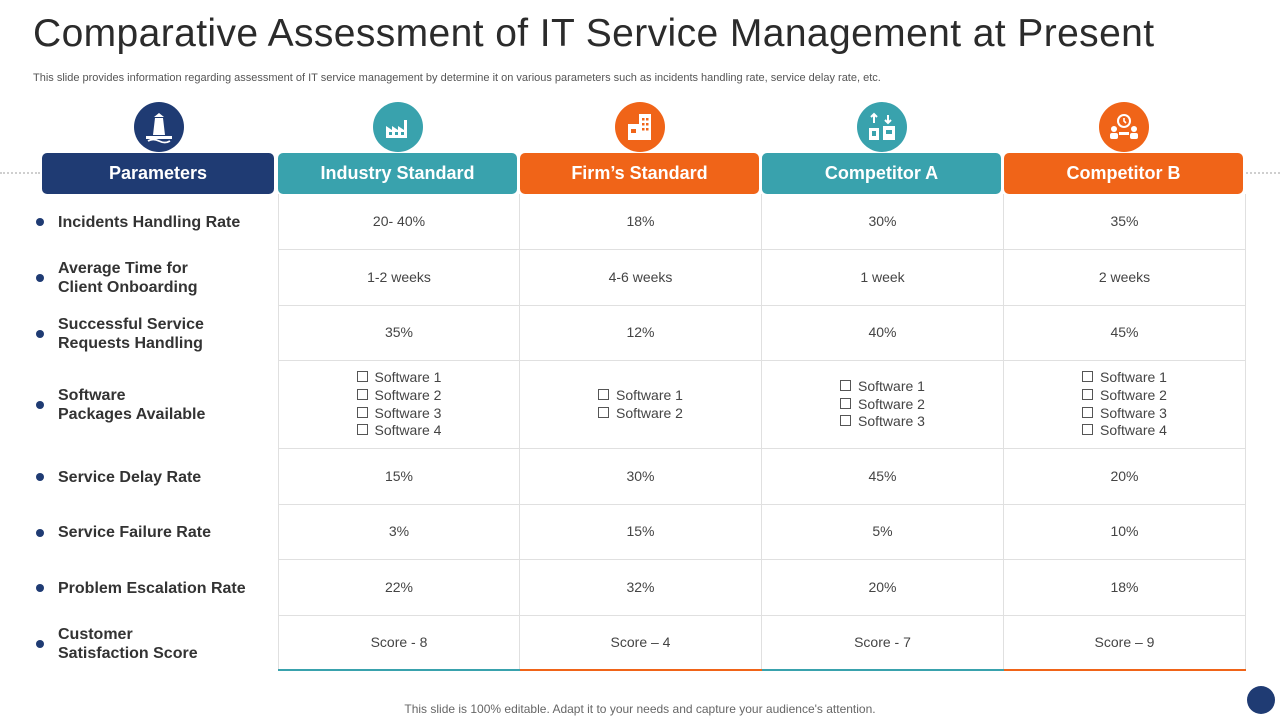 Image resolution: width=1280 pixels, height=720 pixels. I want to click on column-header-3: Competitor A, so click(881, 173).